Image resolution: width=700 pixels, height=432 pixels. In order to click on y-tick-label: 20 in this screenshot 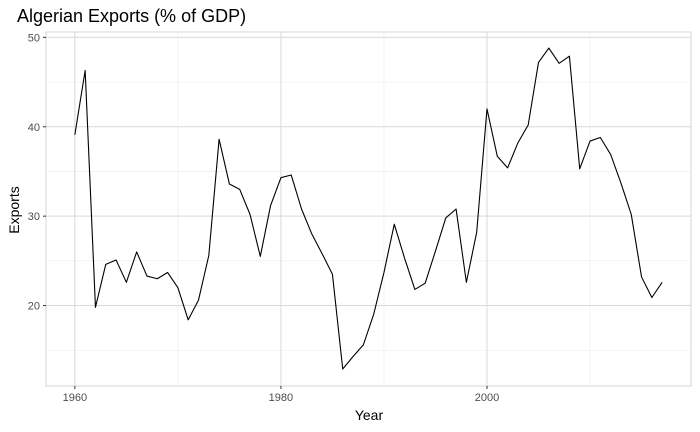, I will do `click(34, 307)`.